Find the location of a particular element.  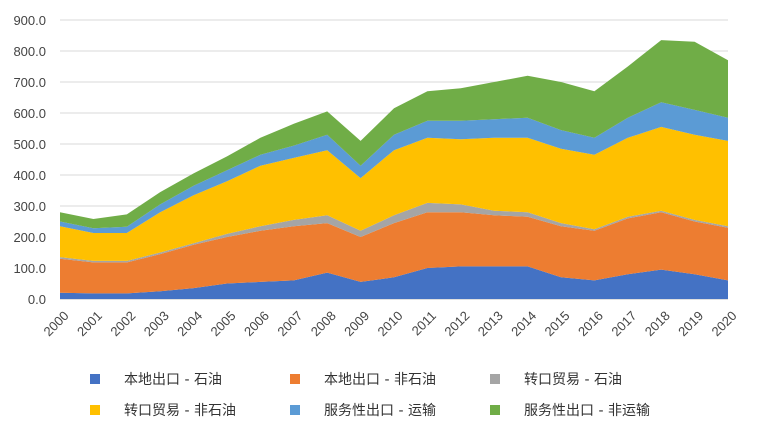

x-tick-label: 2012 is located at coordinates (456, 323).